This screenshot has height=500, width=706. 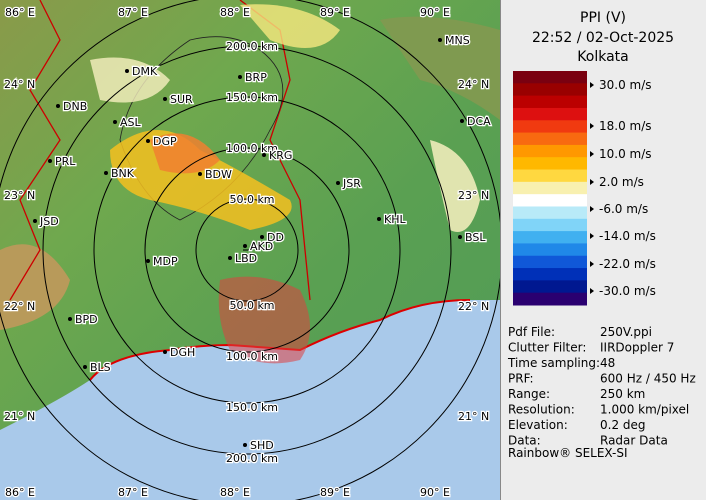 What do you see at coordinates (290, 26) in the screenshot?
I see `echo-north` at bounding box center [290, 26].